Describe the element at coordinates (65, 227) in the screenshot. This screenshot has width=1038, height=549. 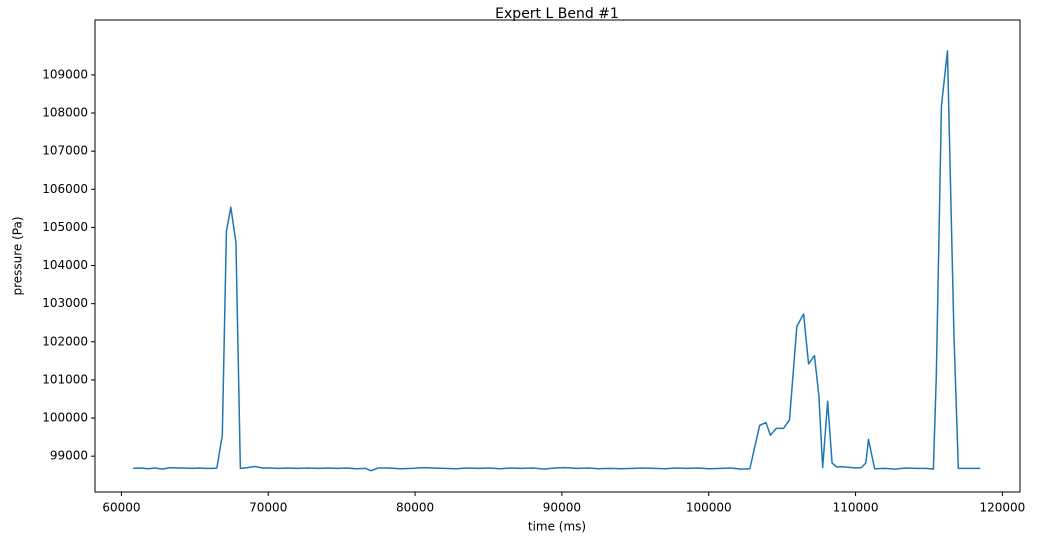
I see `y-tick-label: 105000` at that location.